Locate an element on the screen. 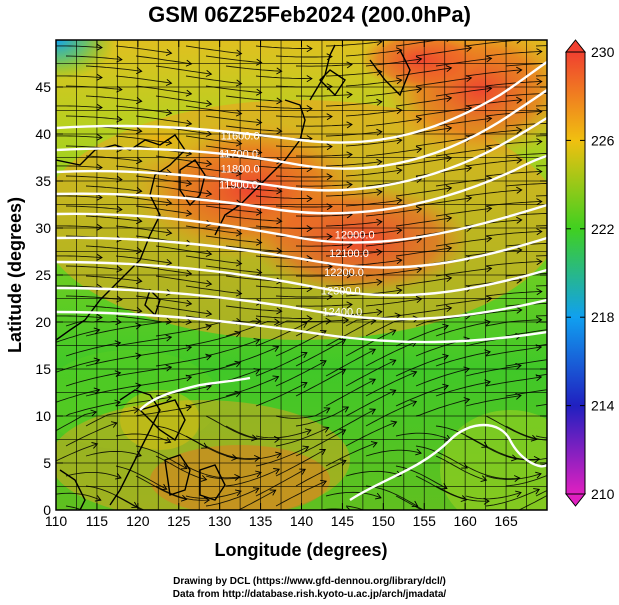 This screenshot has height=605, width=619. contour-label: 12300.0 is located at coordinates (341, 292).